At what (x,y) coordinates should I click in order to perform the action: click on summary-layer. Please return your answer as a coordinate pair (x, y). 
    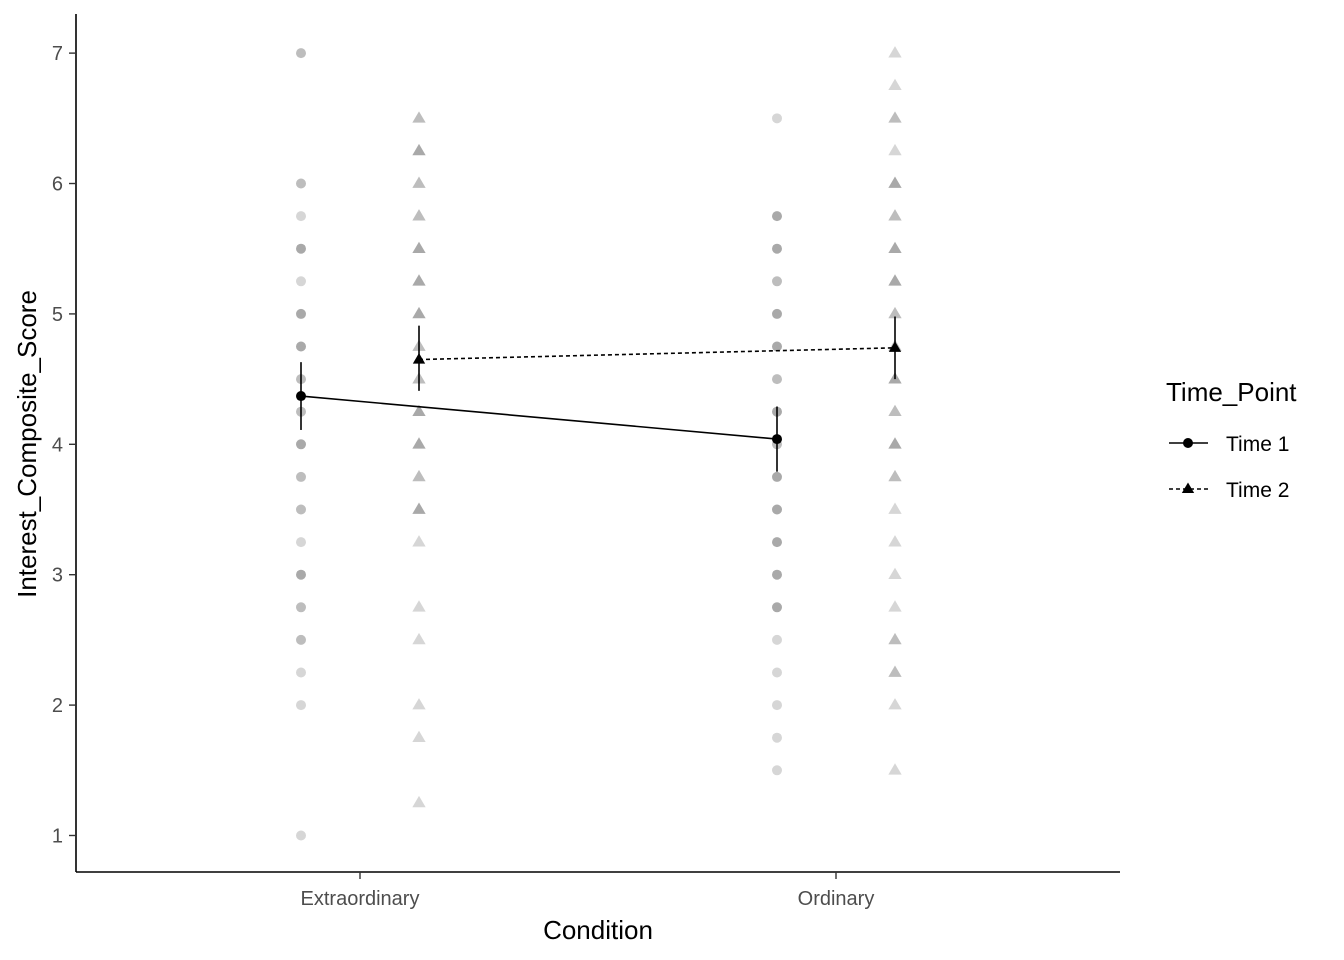
    Looking at the image, I should click on (599, 394).